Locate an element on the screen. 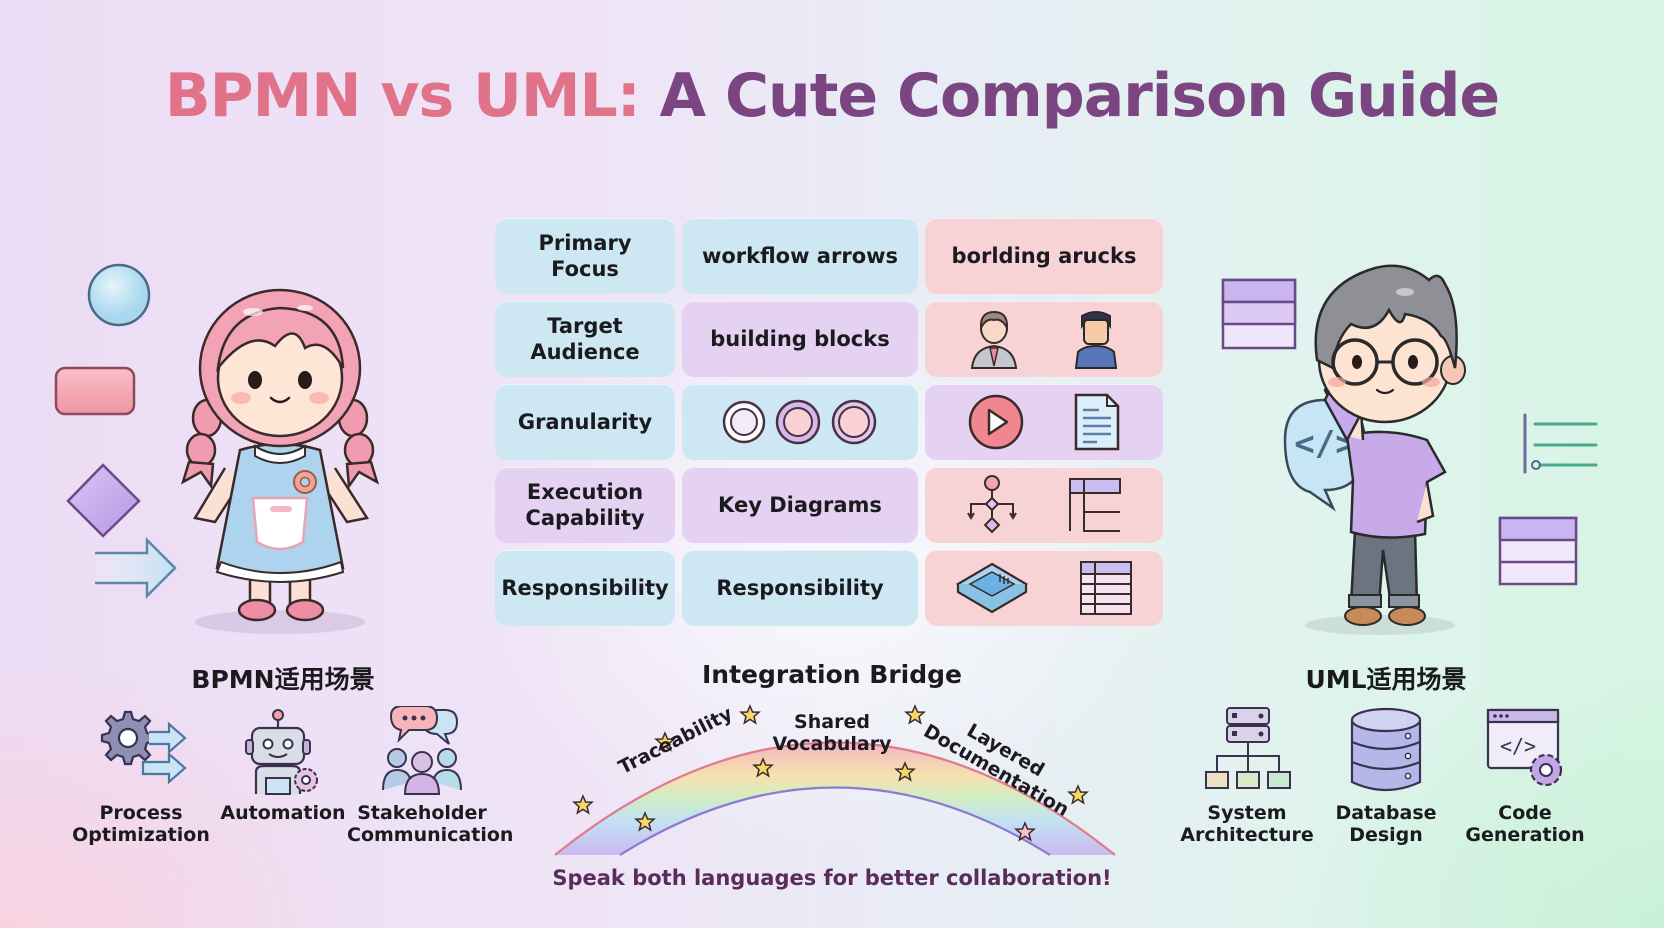 The height and width of the screenshot is (928, 1664). uml-scenarios-heading: UML适用场景 is located at coordinates (1386, 679).